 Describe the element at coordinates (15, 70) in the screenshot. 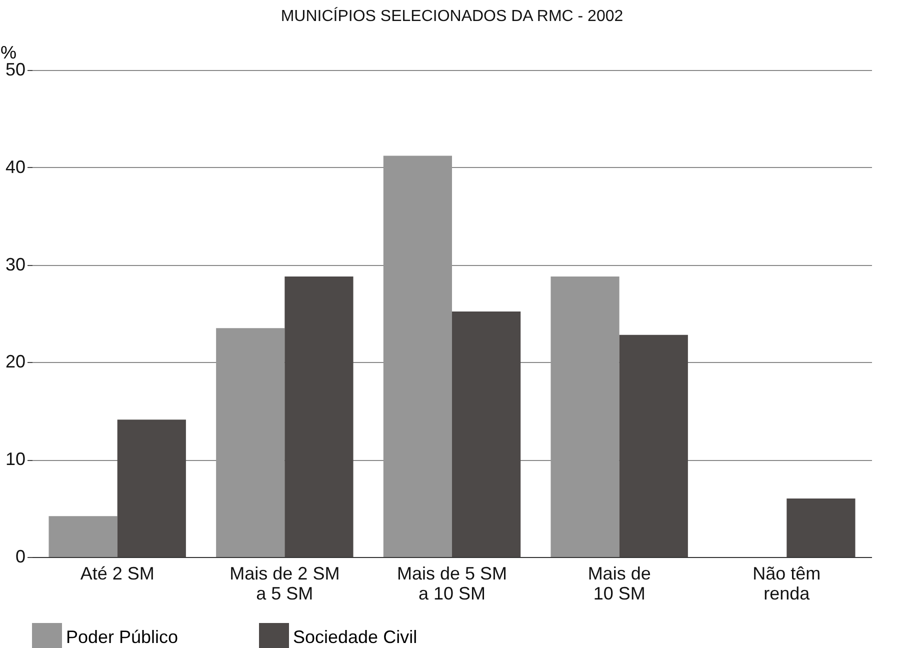

I see `y-tick-label: 50` at that location.